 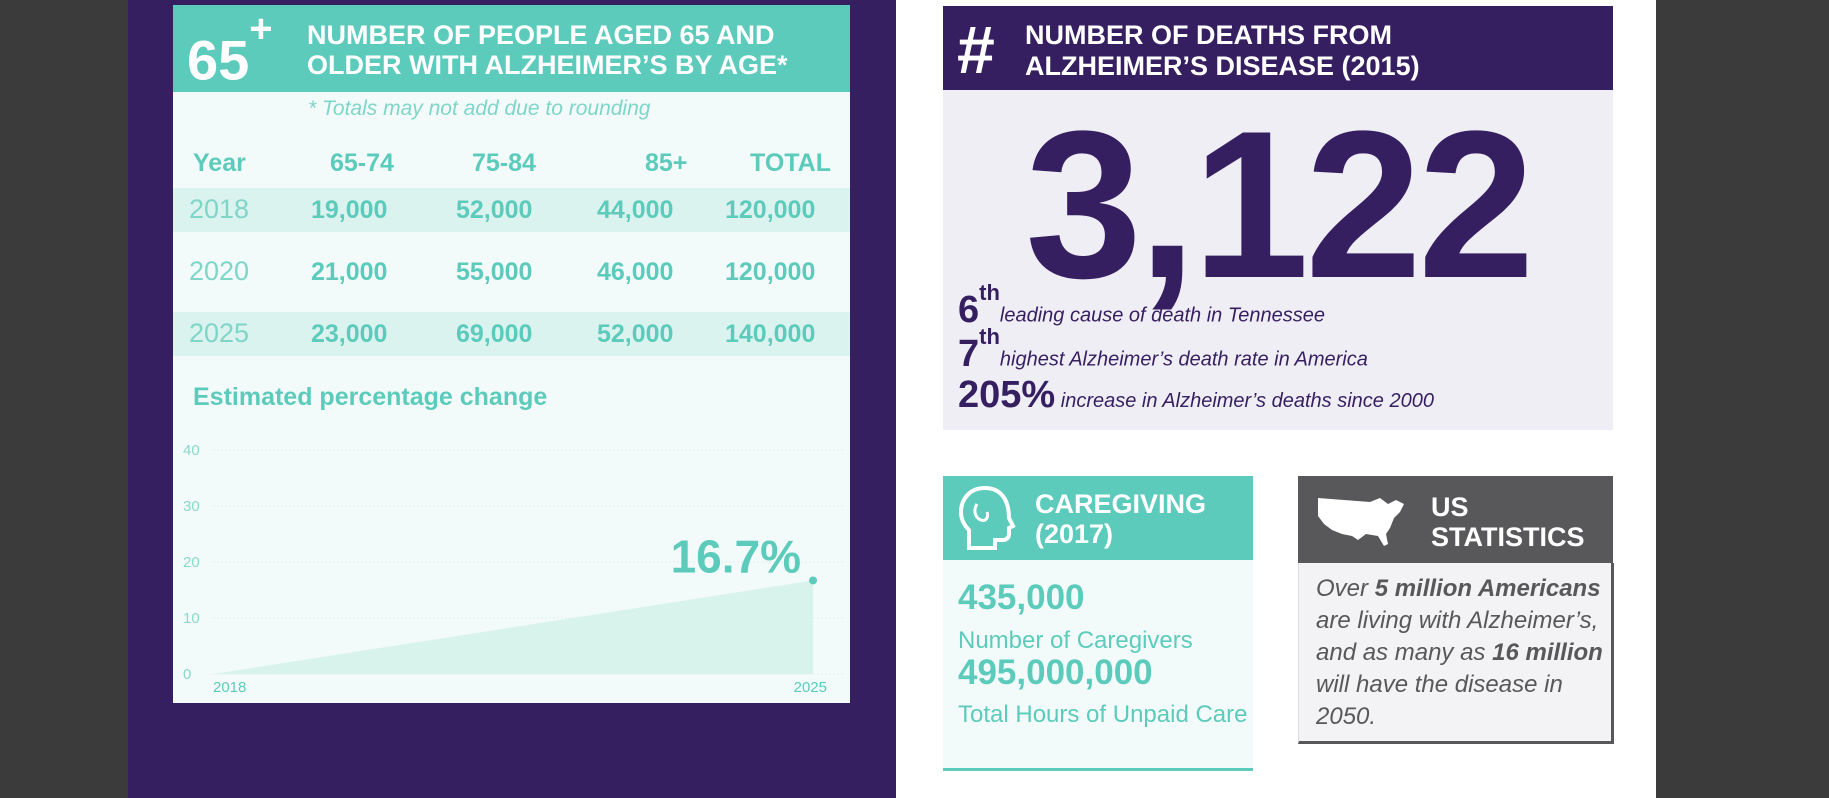 What do you see at coordinates (1742, 399) in the screenshot?
I see `right-margin` at bounding box center [1742, 399].